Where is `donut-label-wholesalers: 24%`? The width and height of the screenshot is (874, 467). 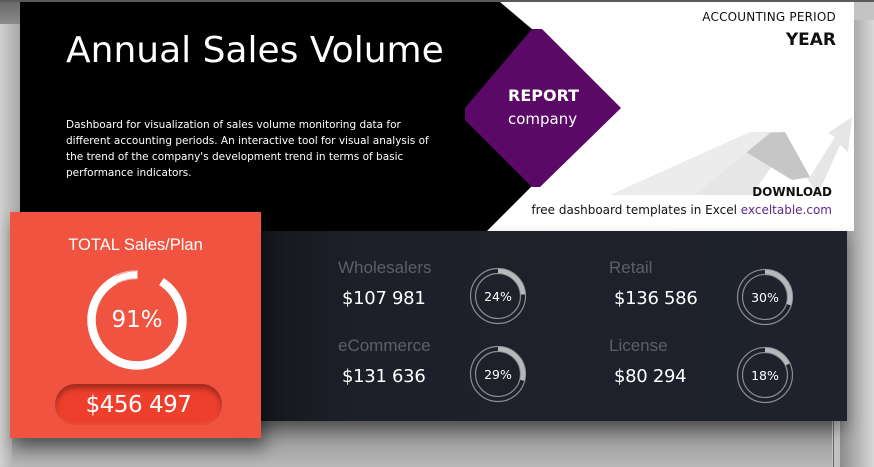
donut-label-wholesalers: 24% is located at coordinates (498, 296).